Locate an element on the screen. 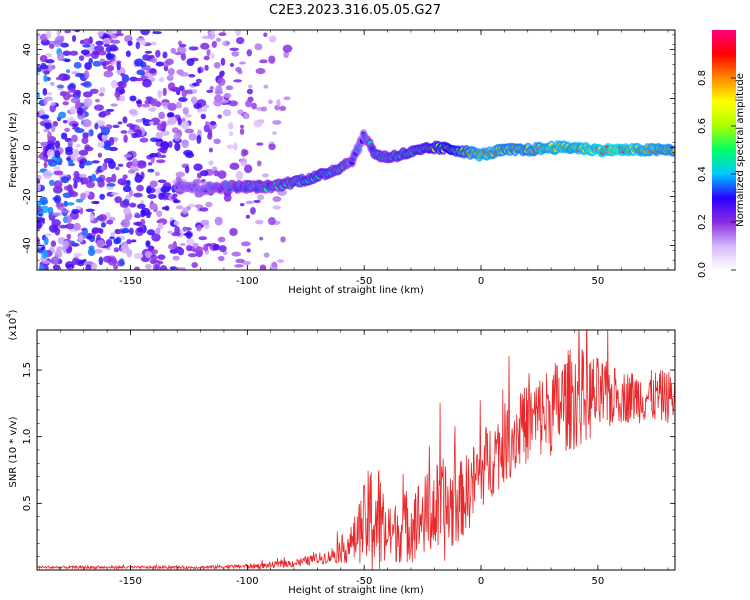  spectrogram-y-tick-label: 20 is located at coordinates (27, 98).